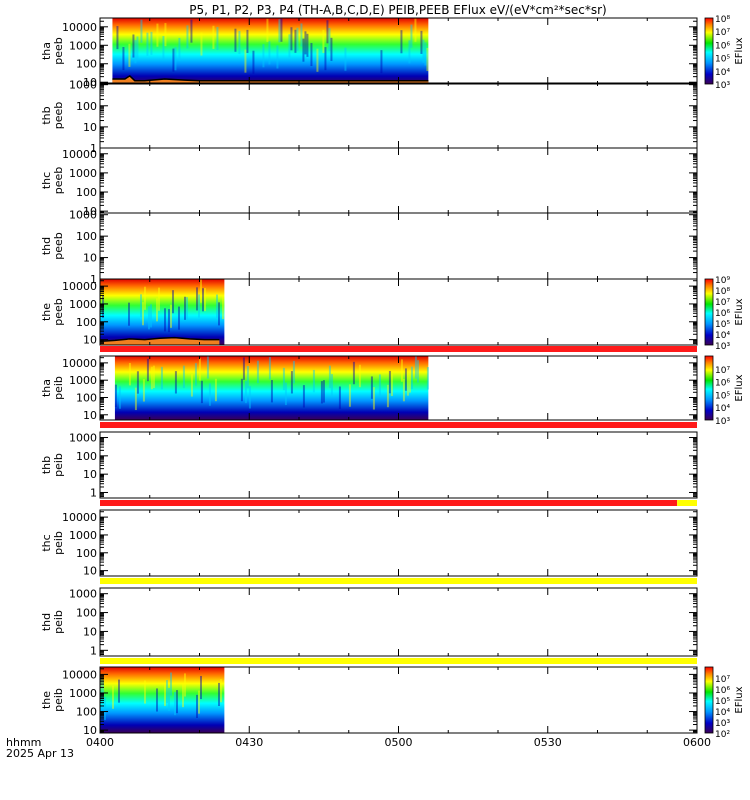 This screenshot has width=750, height=800. I want to click on panel-thd-peib: 1 10 100 1000 thd peib, so click(369, 625).